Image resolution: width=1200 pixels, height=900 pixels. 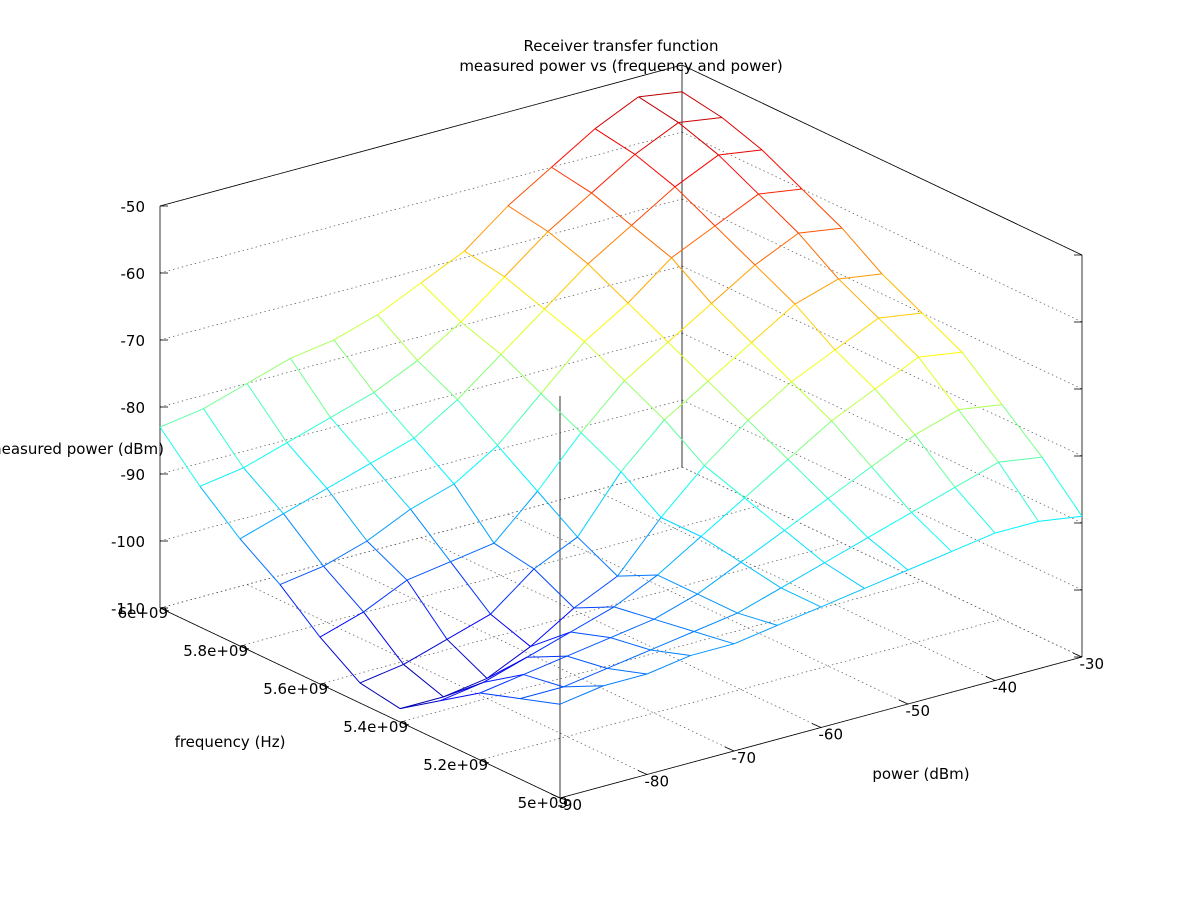 I want to click on z-tick-label: -60, so click(x=133, y=274).